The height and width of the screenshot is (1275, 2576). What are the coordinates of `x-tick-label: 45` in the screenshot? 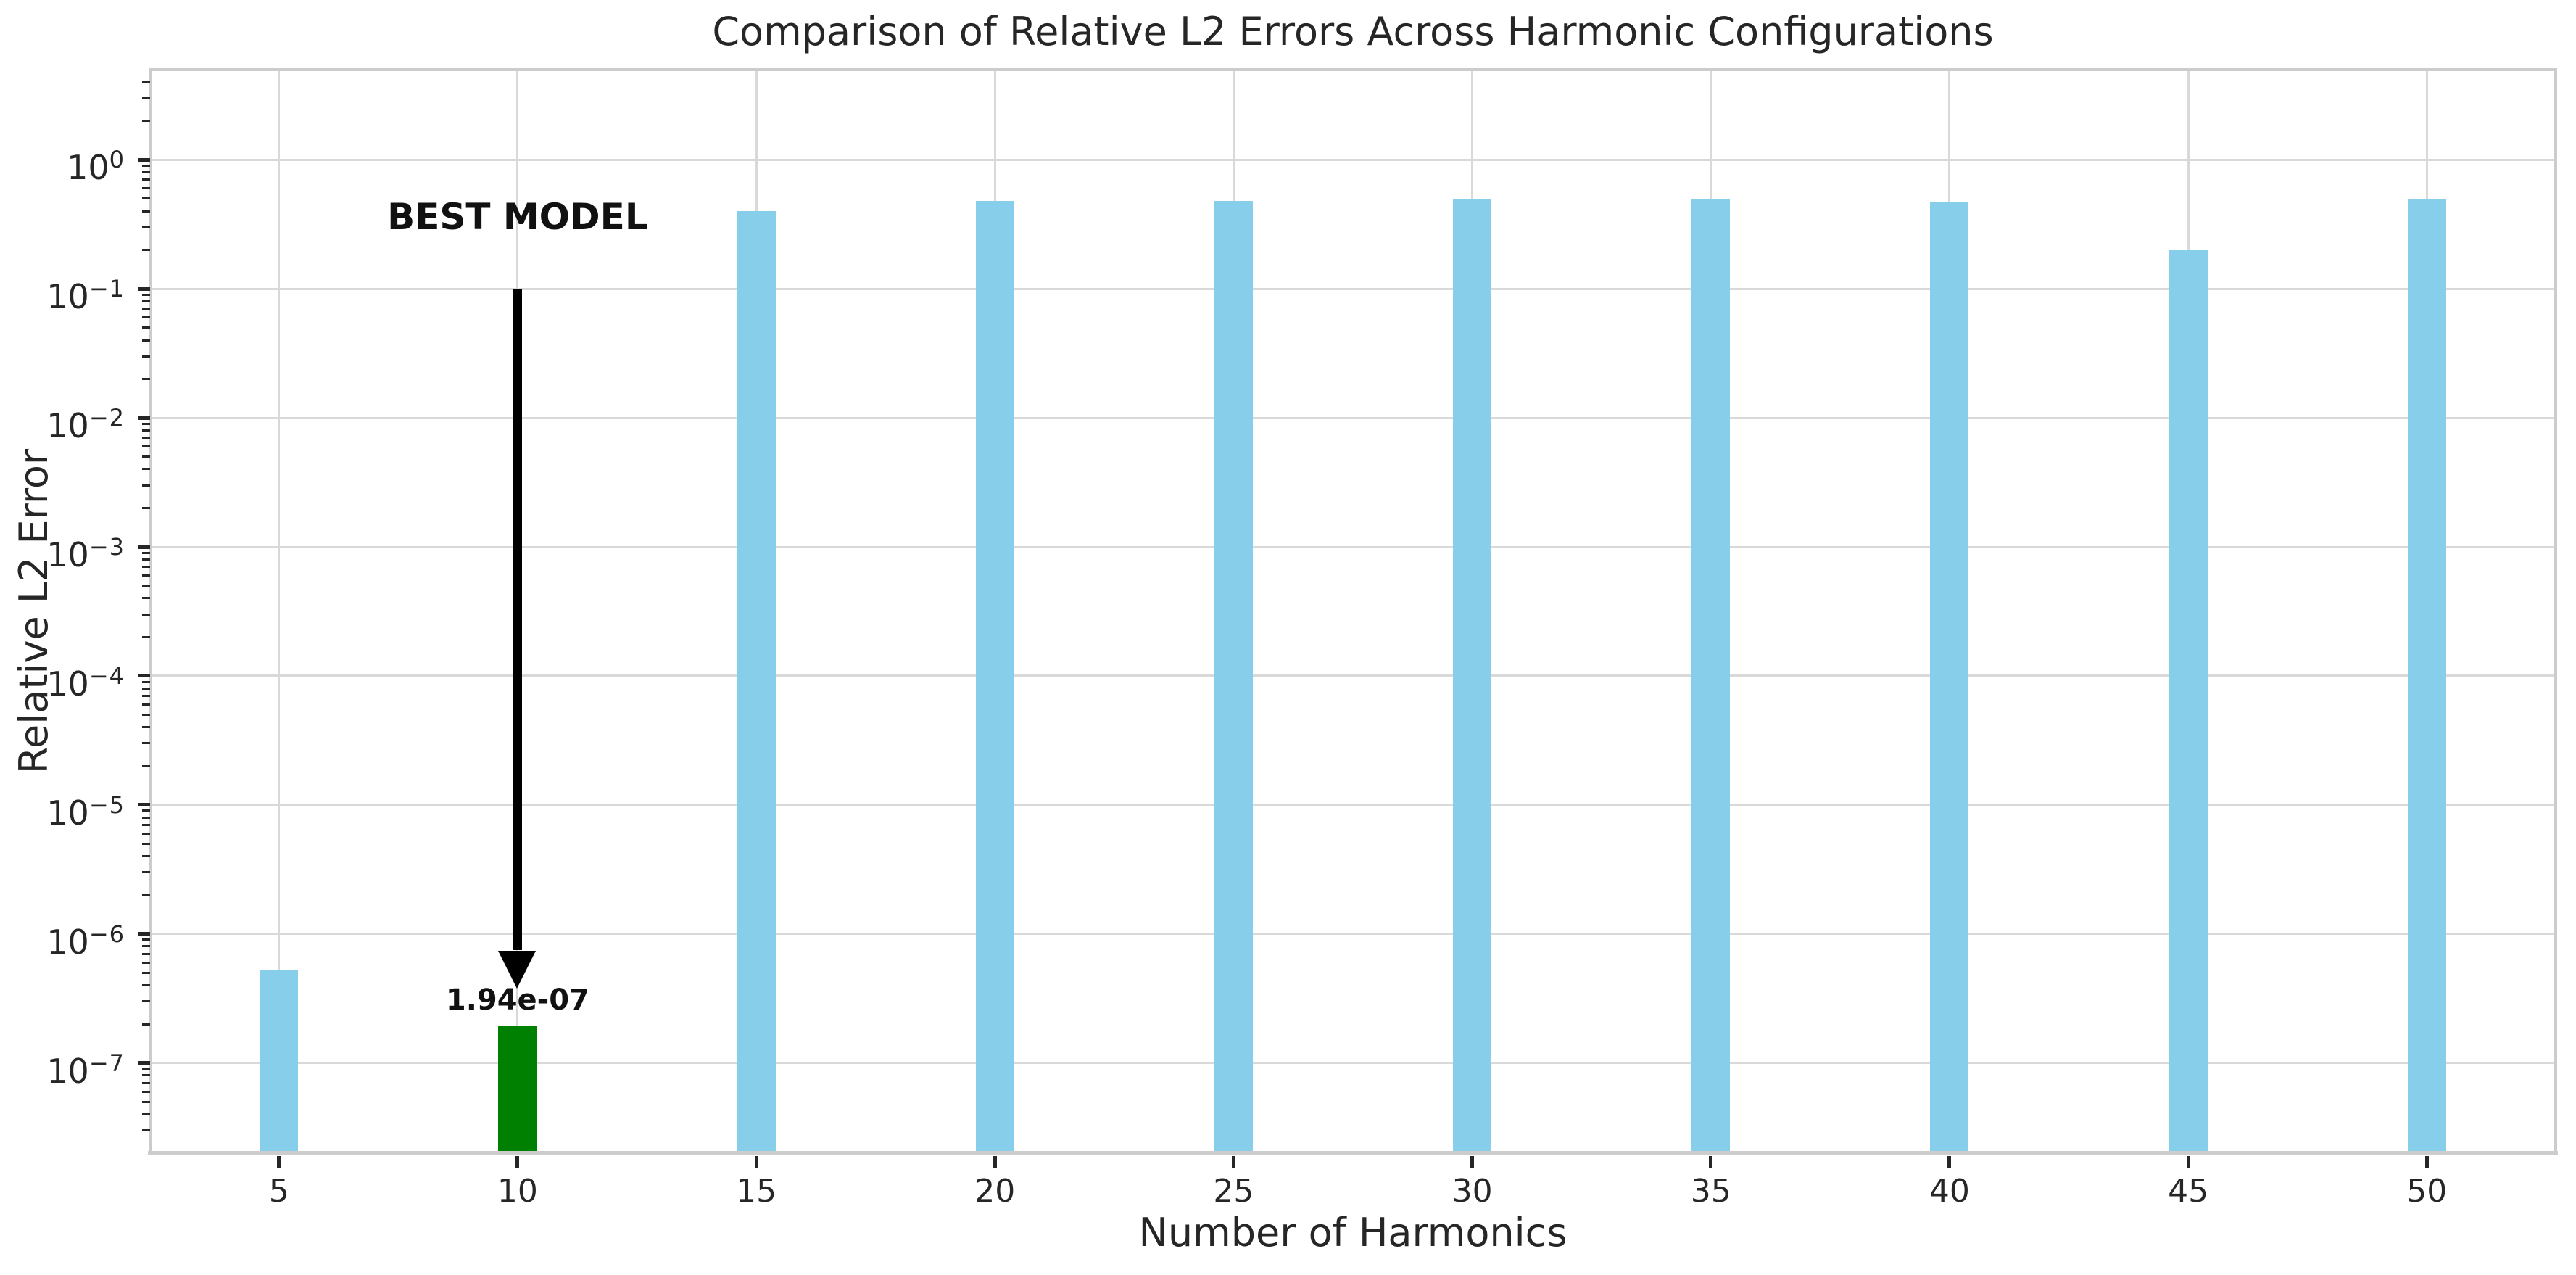 It's located at (2189, 1192).